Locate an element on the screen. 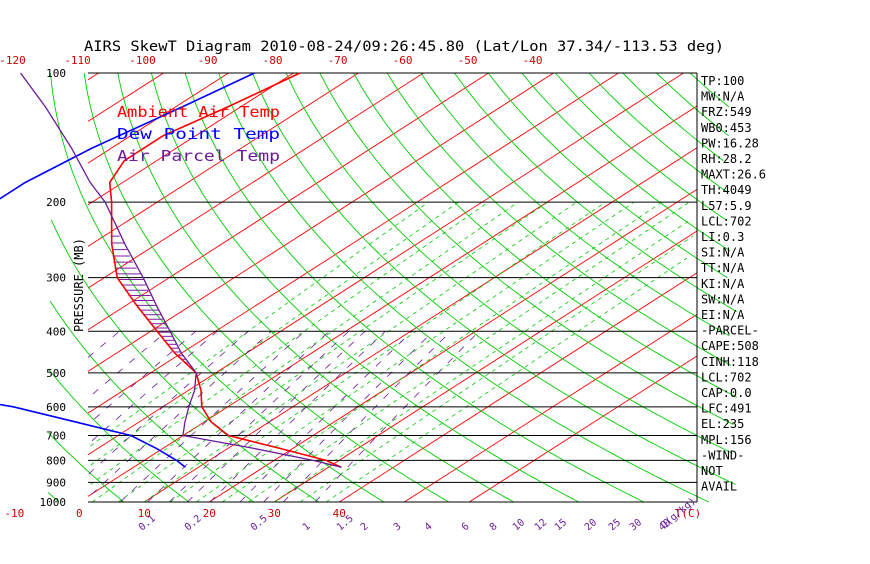  mixing-ratio-tick-label: 2 is located at coordinates (365, 527).